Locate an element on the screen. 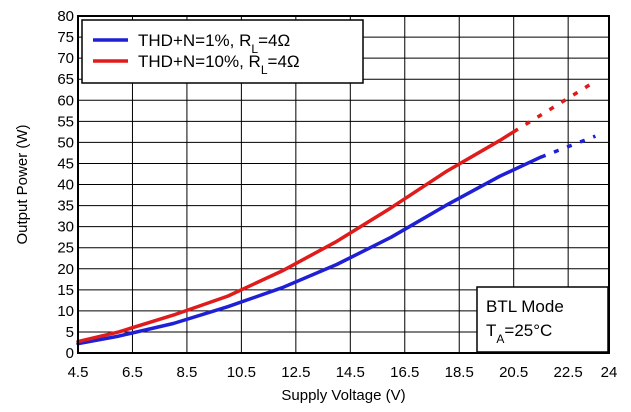 The image size is (631, 412). y-tick-label: 70 is located at coordinates (65, 58).